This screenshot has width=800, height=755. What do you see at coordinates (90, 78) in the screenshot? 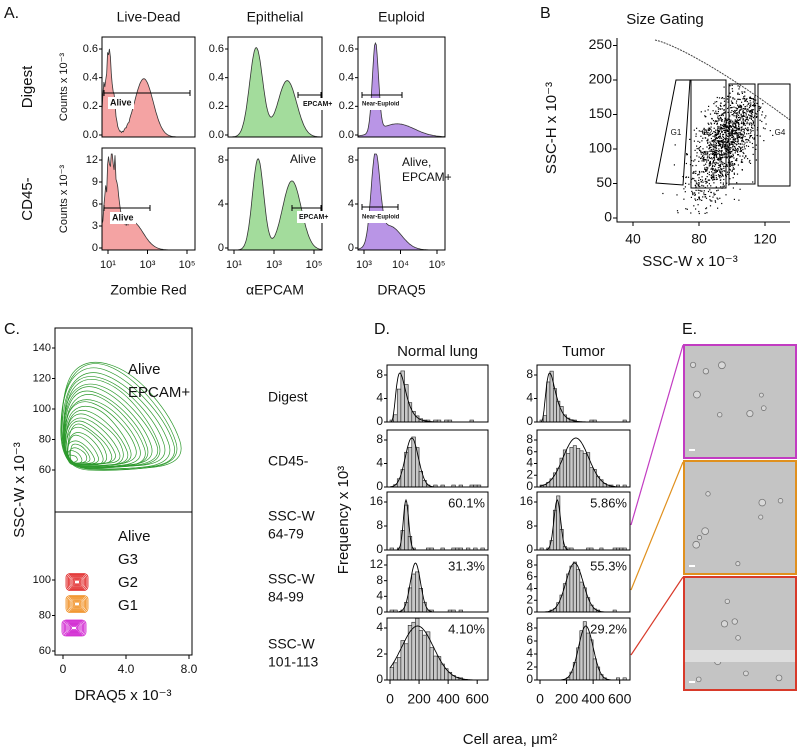
I see `y-tick-label: 0.4` at bounding box center [90, 78].